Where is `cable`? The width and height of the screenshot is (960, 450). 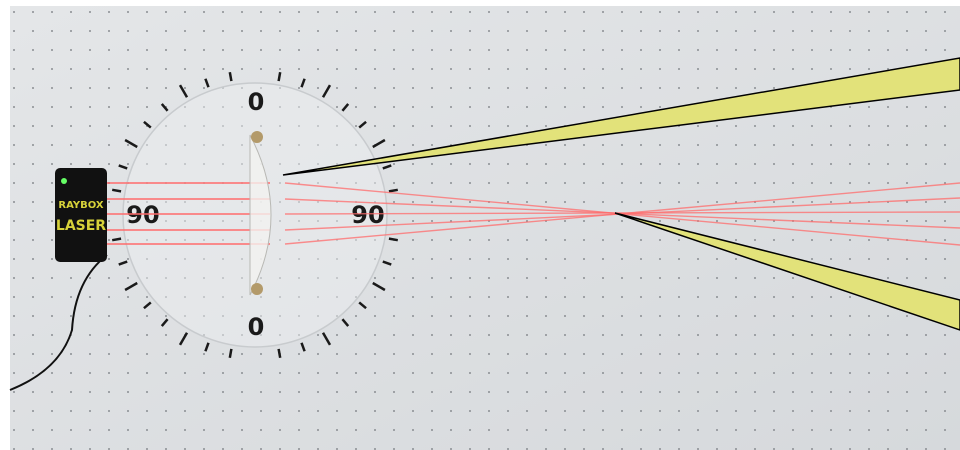 cable is located at coordinates (58, 322).